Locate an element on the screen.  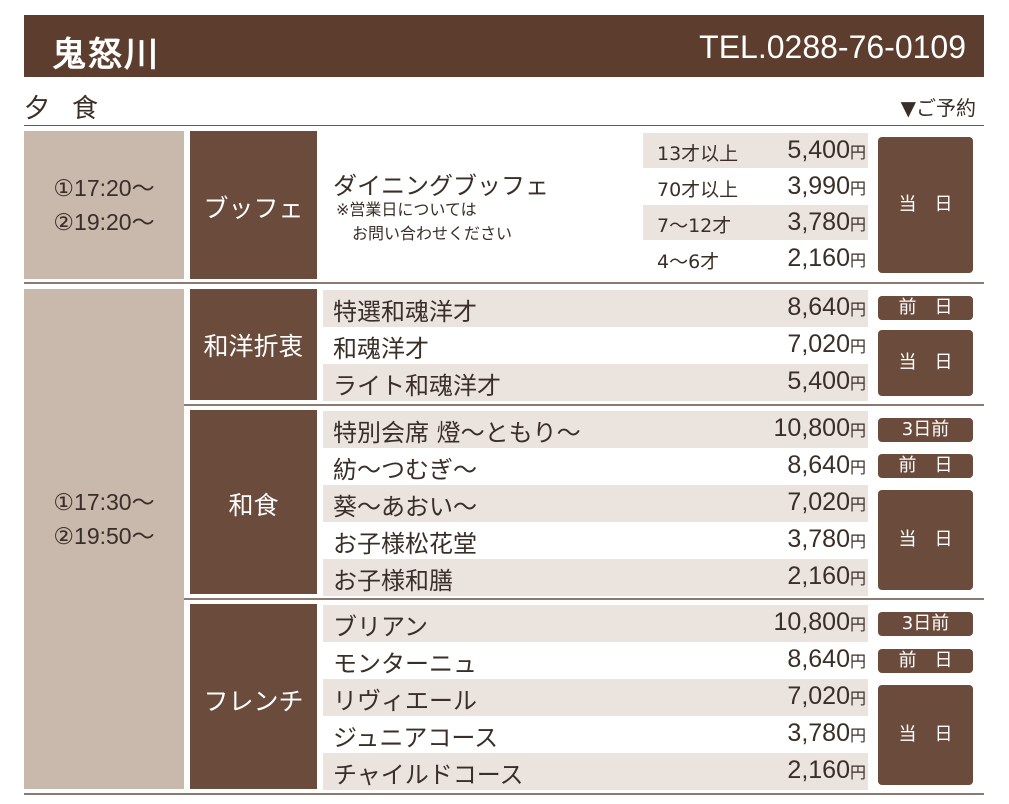
category-buffet: ブッフェ is located at coordinates (253, 205).